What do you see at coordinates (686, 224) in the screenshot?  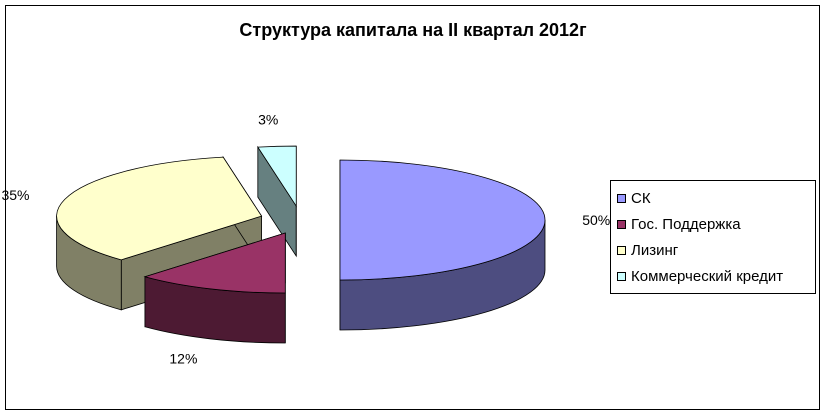 I see `legend-label-gos: Гос. Поддержка` at bounding box center [686, 224].